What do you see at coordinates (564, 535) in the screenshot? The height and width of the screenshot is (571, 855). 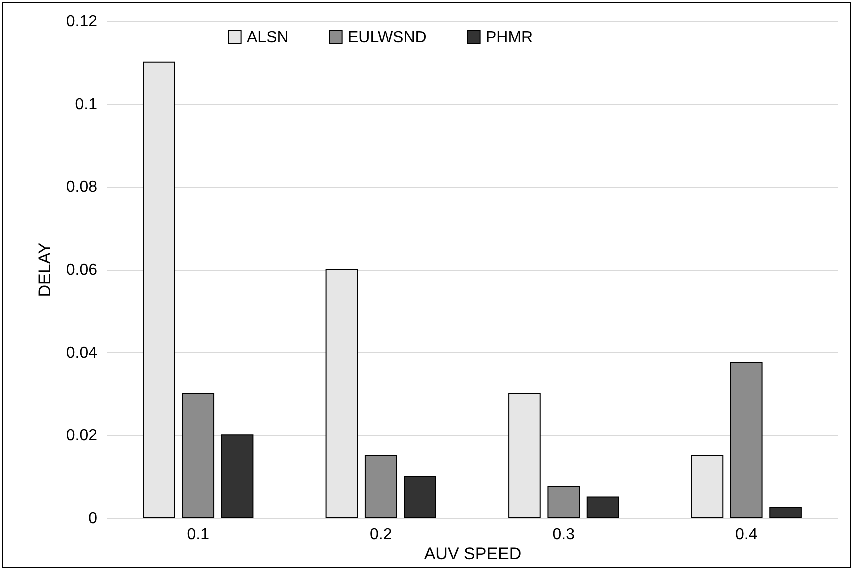 I see `x-tick-label: 0.3` at bounding box center [564, 535].